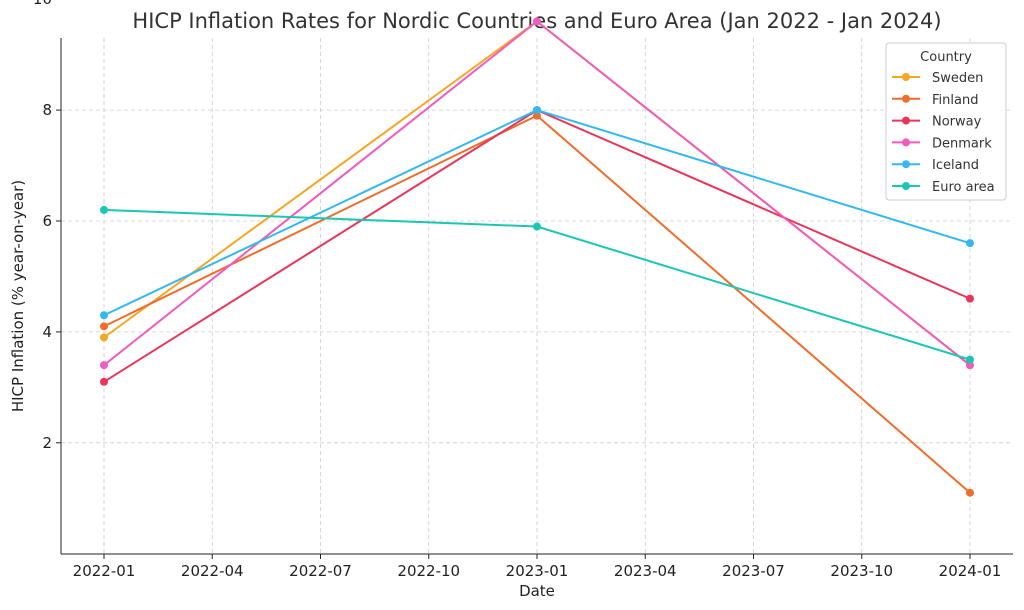 This screenshot has width=1024, height=610. Describe the element at coordinates (753, 571) in the screenshot. I see `x-tick-label: 2023-07` at that location.